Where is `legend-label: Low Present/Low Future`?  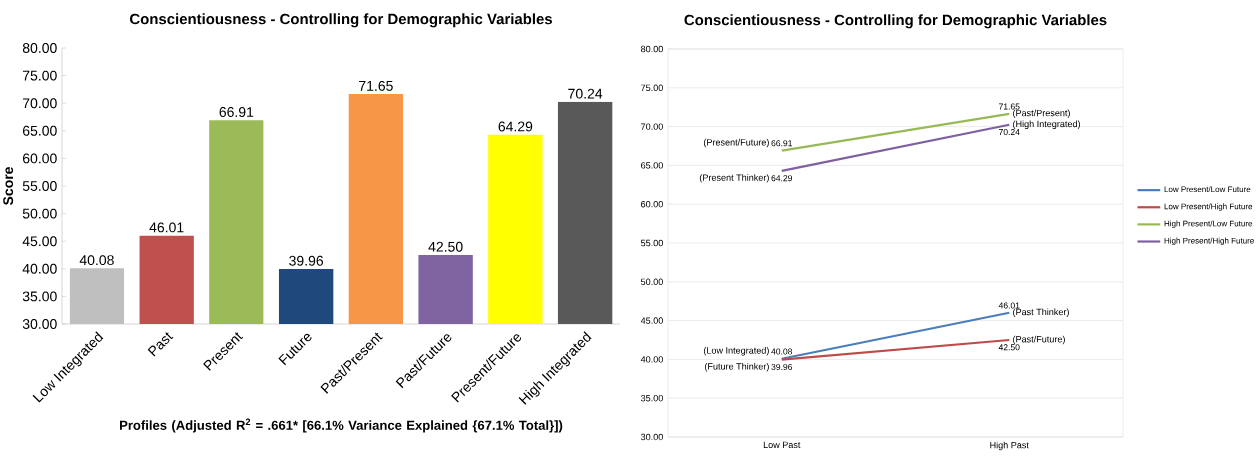
legend-label: Low Present/Low Future is located at coordinates (1207, 189).